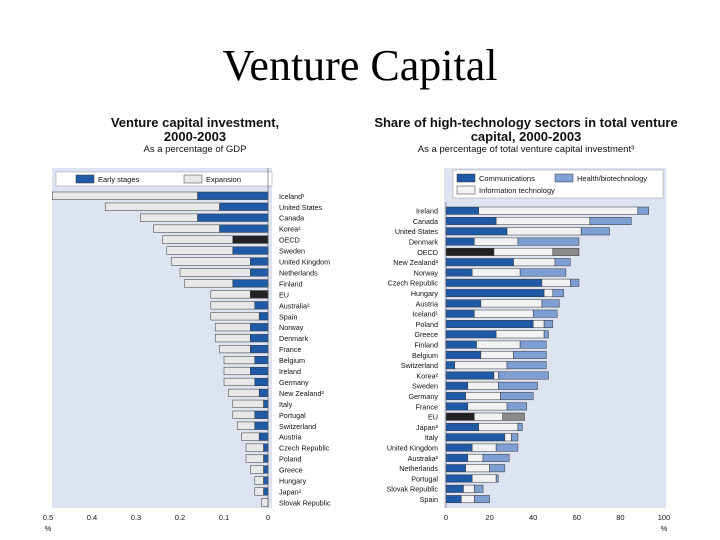 The width and height of the screenshot is (720, 540). I want to click on legend-label-expansion: Expansion, so click(223, 179).